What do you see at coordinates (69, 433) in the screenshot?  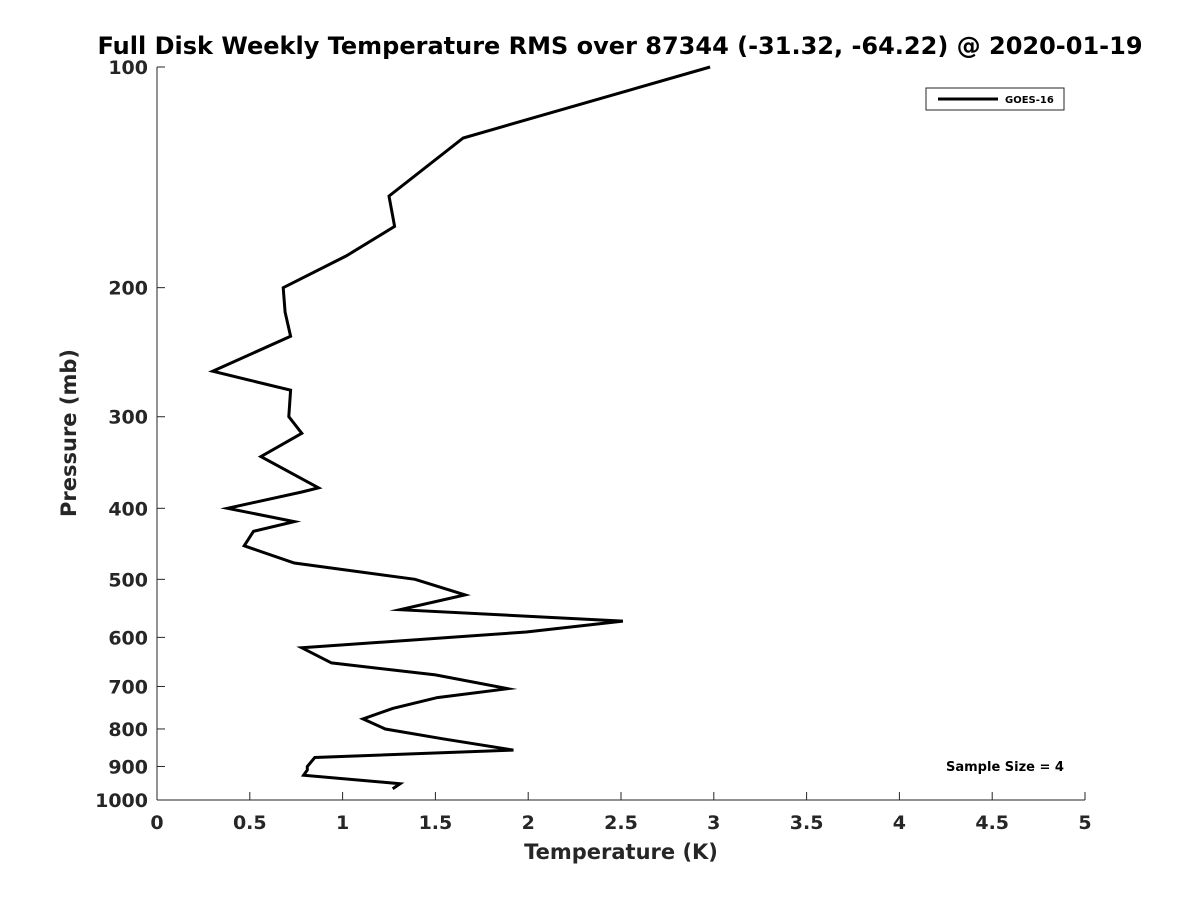 I see `y-axis-label: Pressure (mb)` at bounding box center [69, 433].